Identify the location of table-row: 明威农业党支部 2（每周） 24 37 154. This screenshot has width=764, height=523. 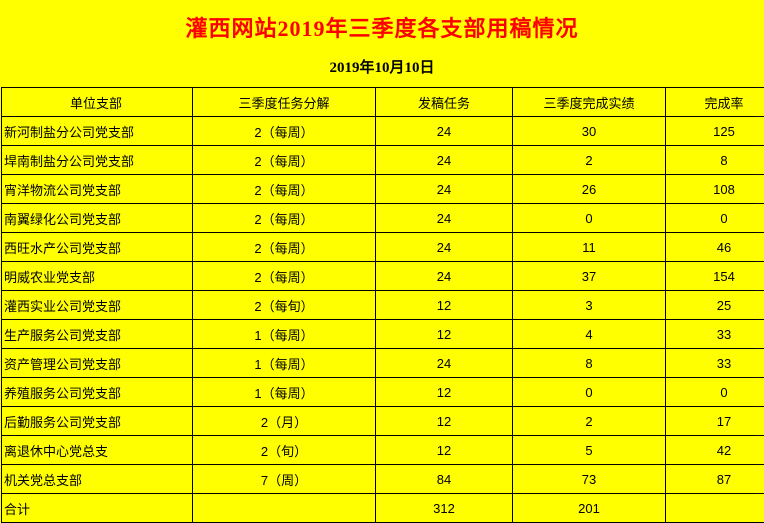
(383, 276).